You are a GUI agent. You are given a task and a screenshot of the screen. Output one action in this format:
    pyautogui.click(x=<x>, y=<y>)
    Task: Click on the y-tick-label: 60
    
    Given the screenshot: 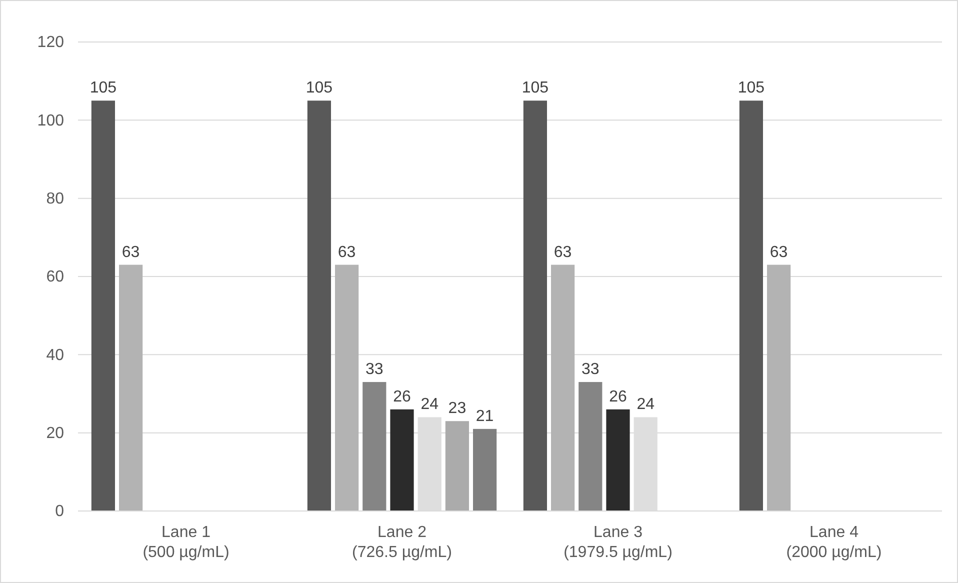 What is the action you would take?
    pyautogui.click(x=55, y=277)
    